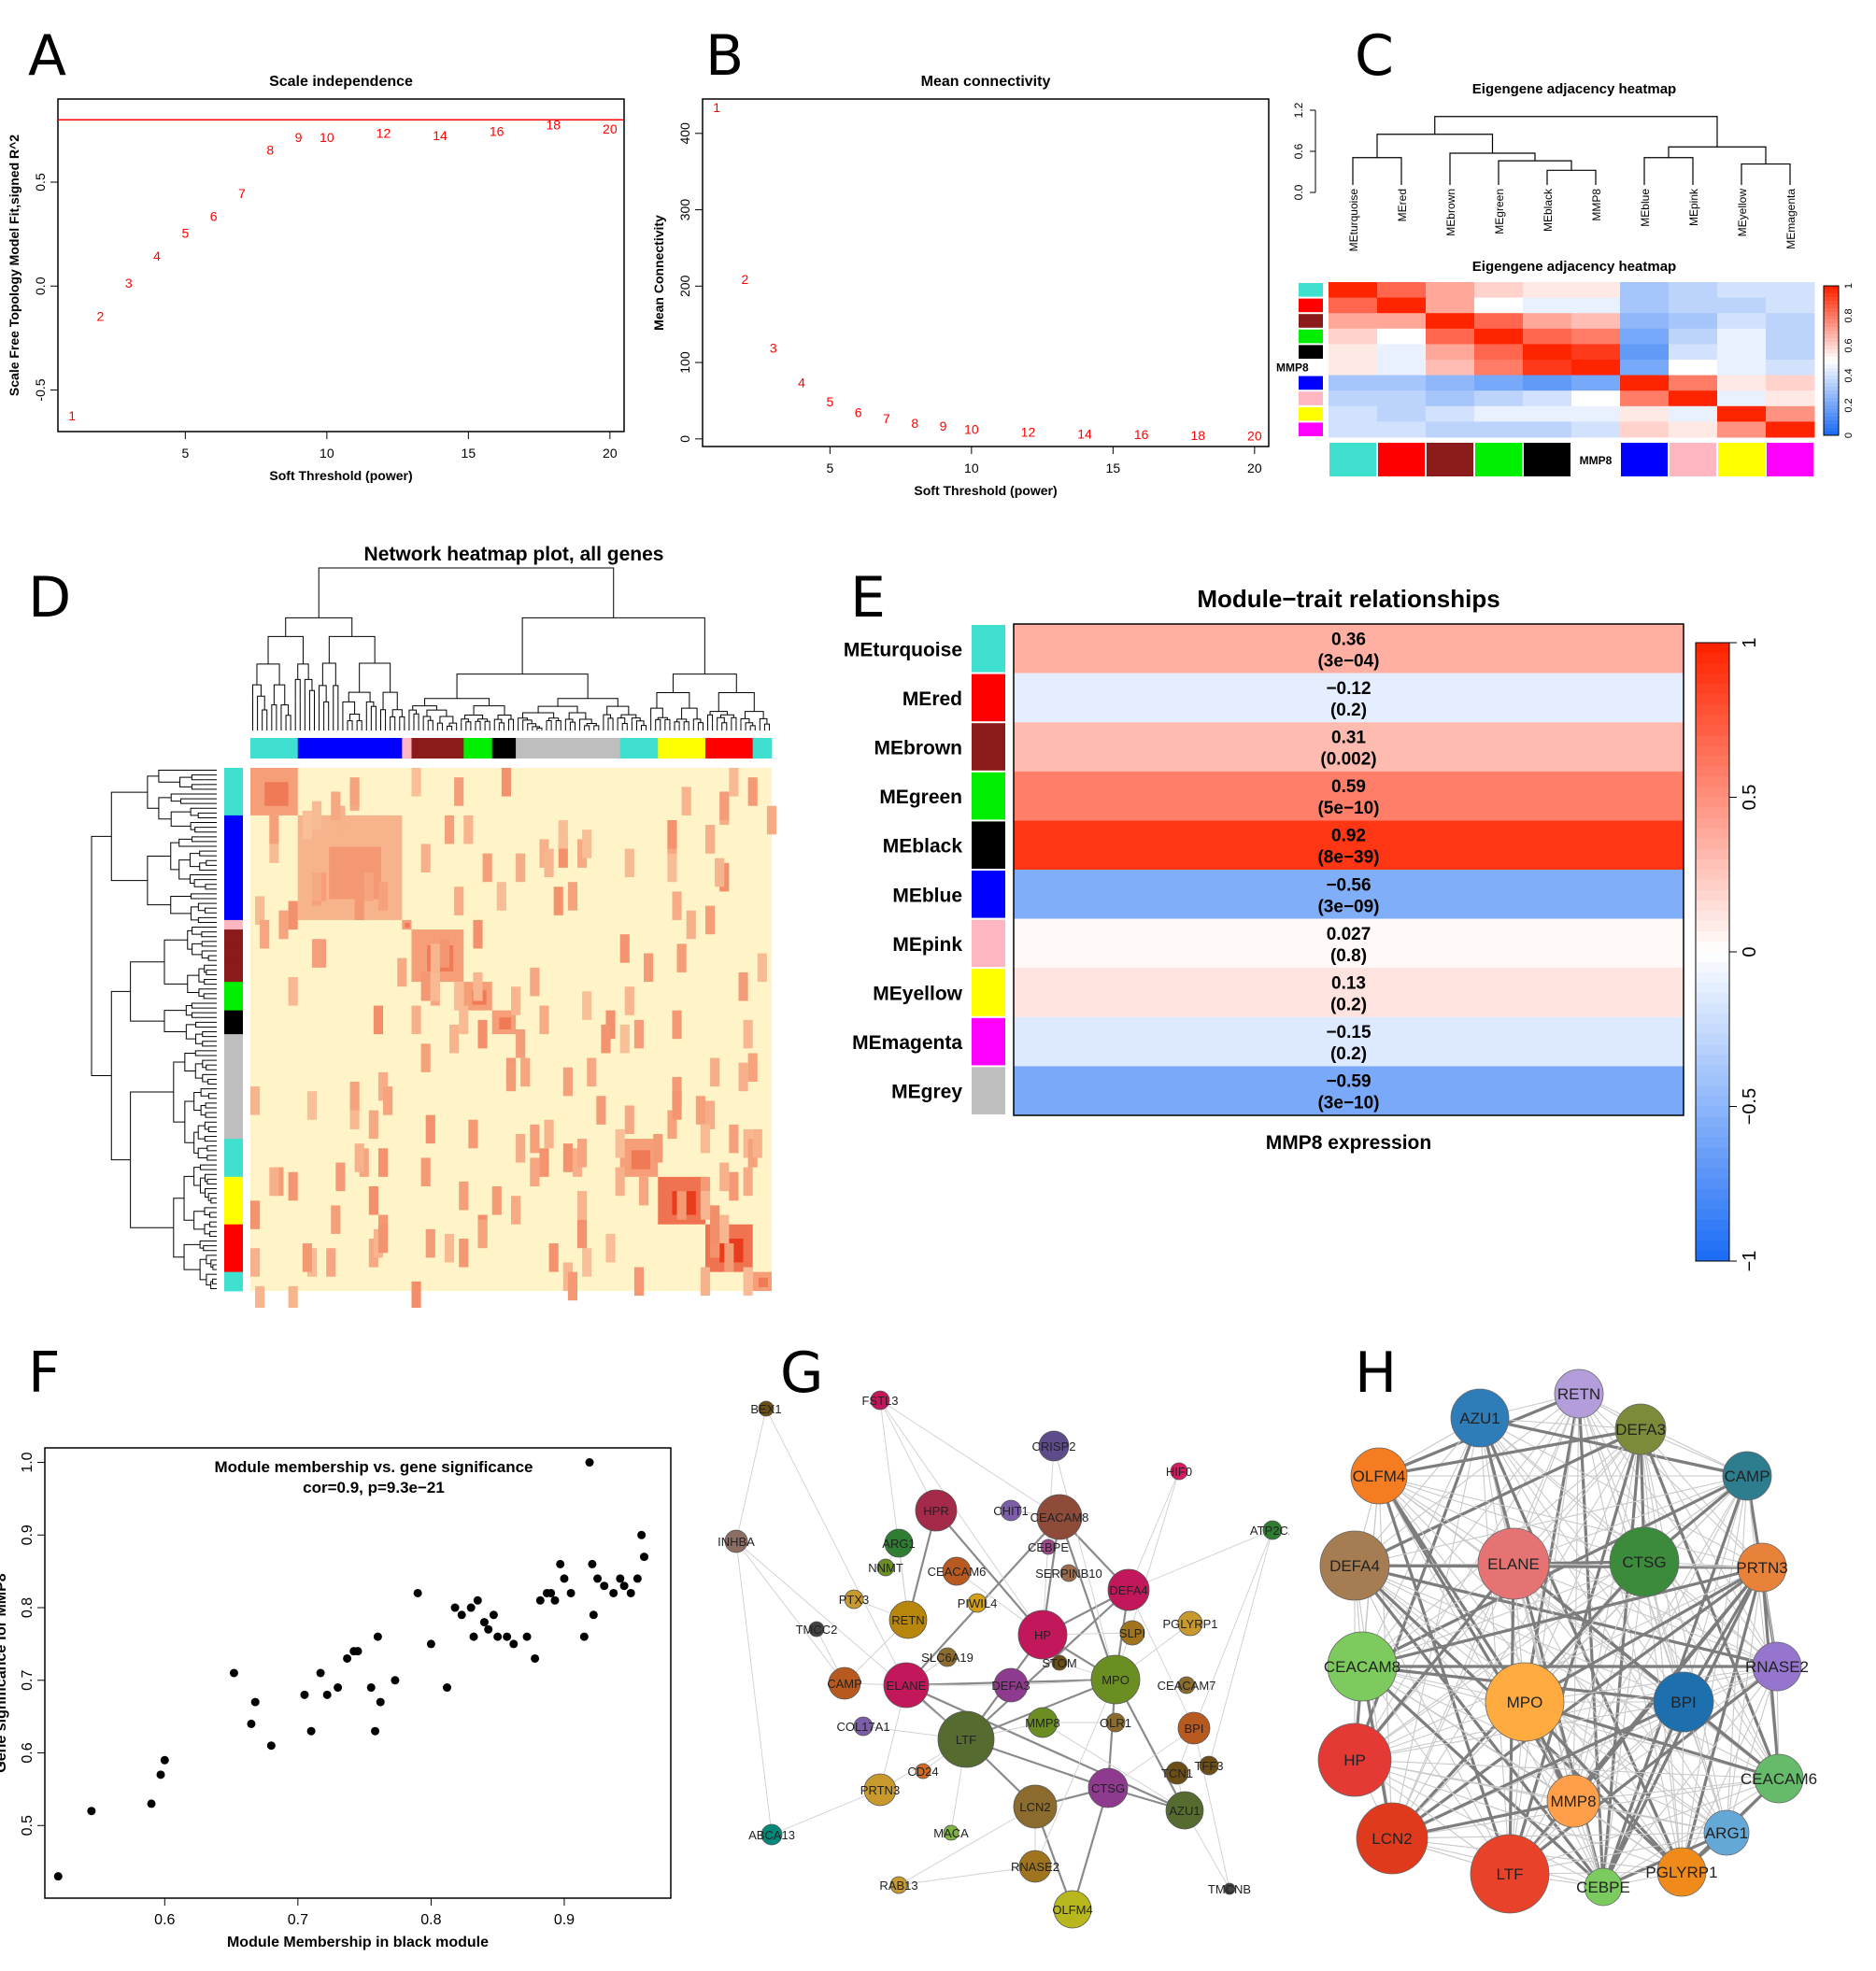 Image resolution: width=1876 pixels, height=1971 pixels. I want to click on gene-node-label: PIWIL4, so click(978, 1603).